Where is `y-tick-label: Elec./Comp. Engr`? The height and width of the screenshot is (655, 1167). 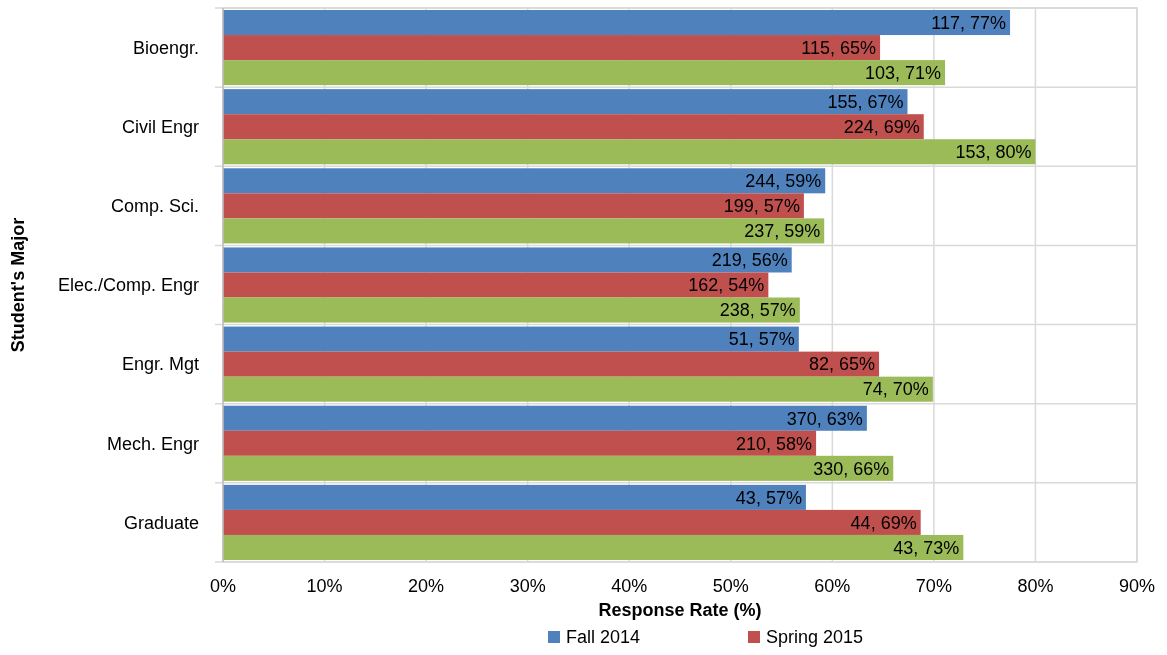 y-tick-label: Elec./Comp. Engr is located at coordinates (128, 285).